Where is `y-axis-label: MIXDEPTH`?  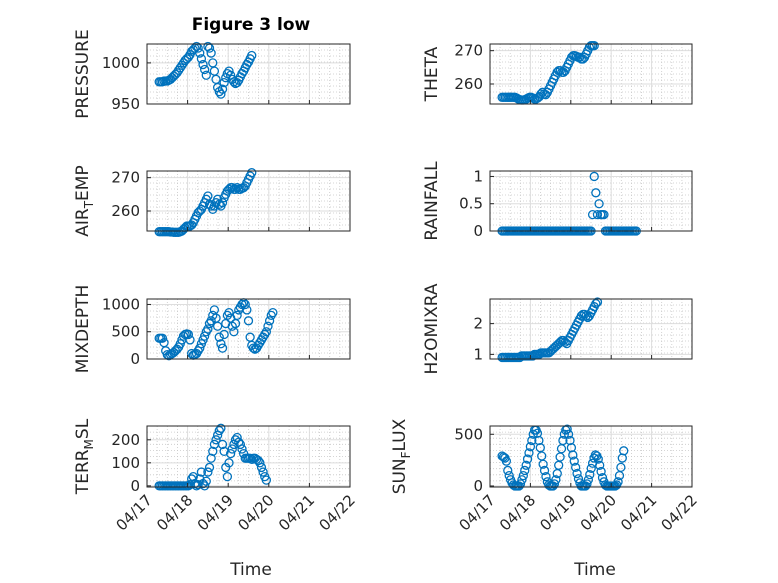
y-axis-label: MIXDEPTH is located at coordinates (83, 329).